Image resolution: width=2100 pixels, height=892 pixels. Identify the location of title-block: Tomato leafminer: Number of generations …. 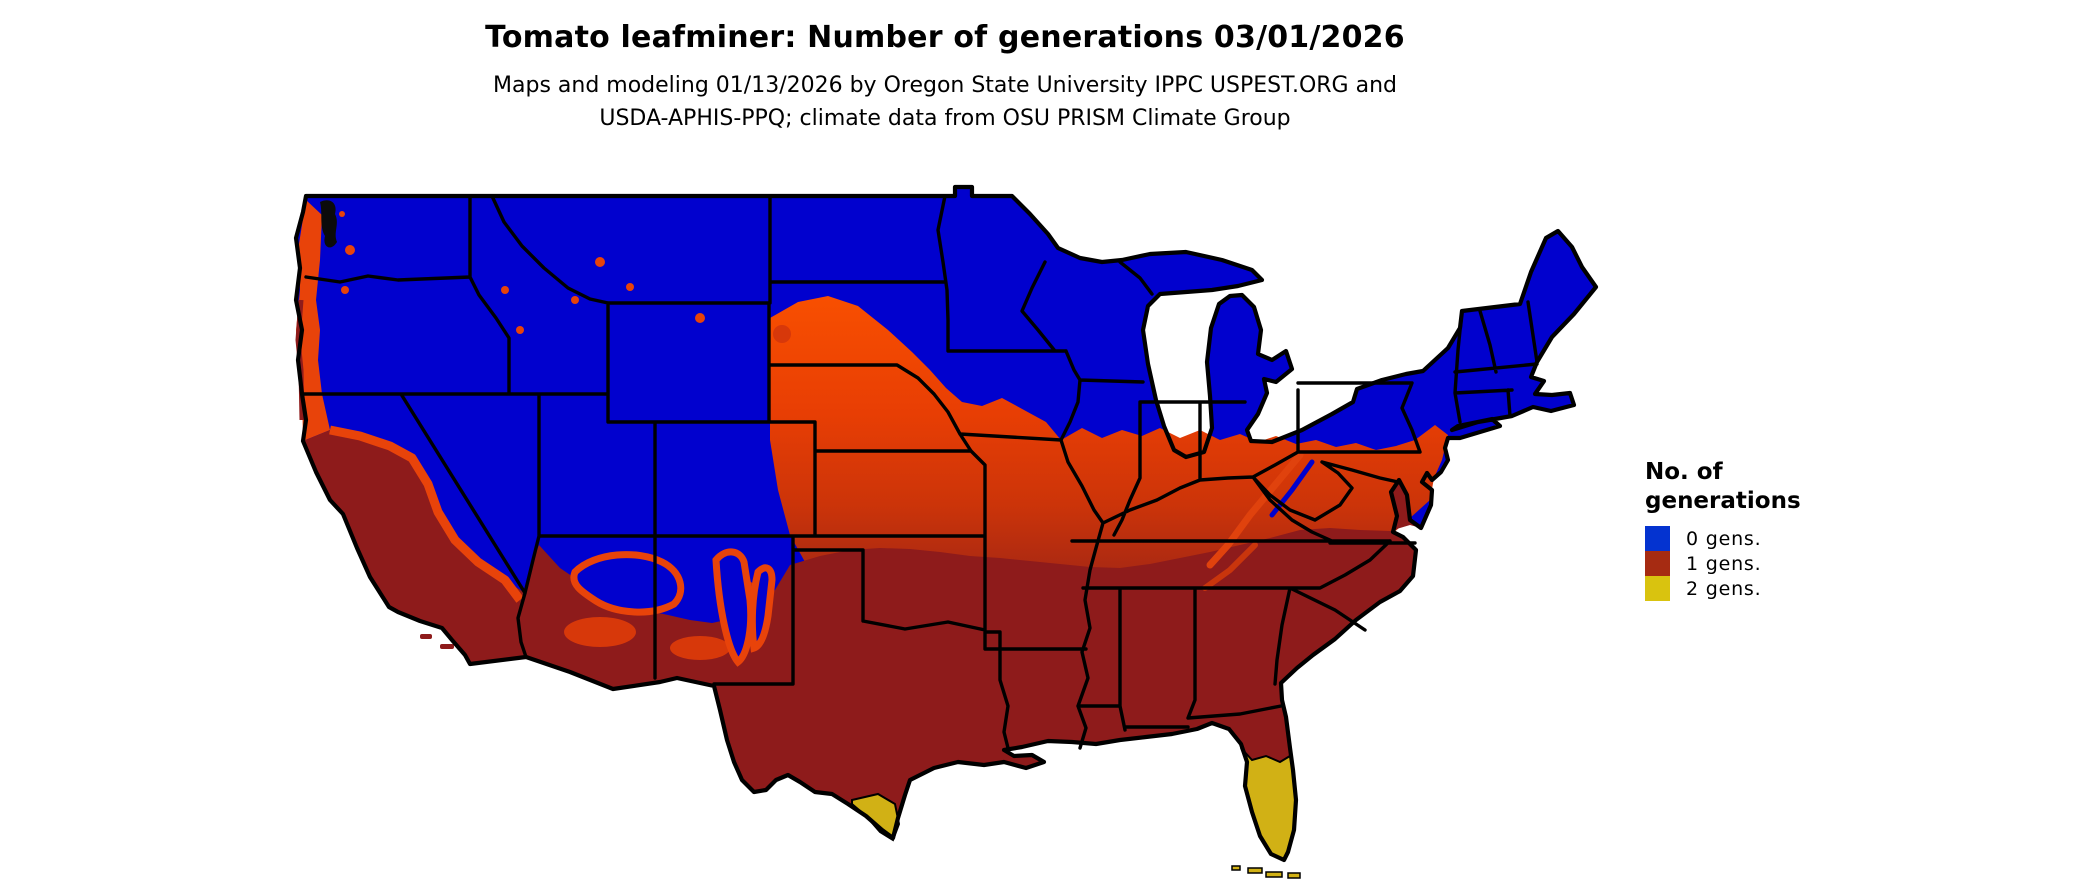
(945, 67).